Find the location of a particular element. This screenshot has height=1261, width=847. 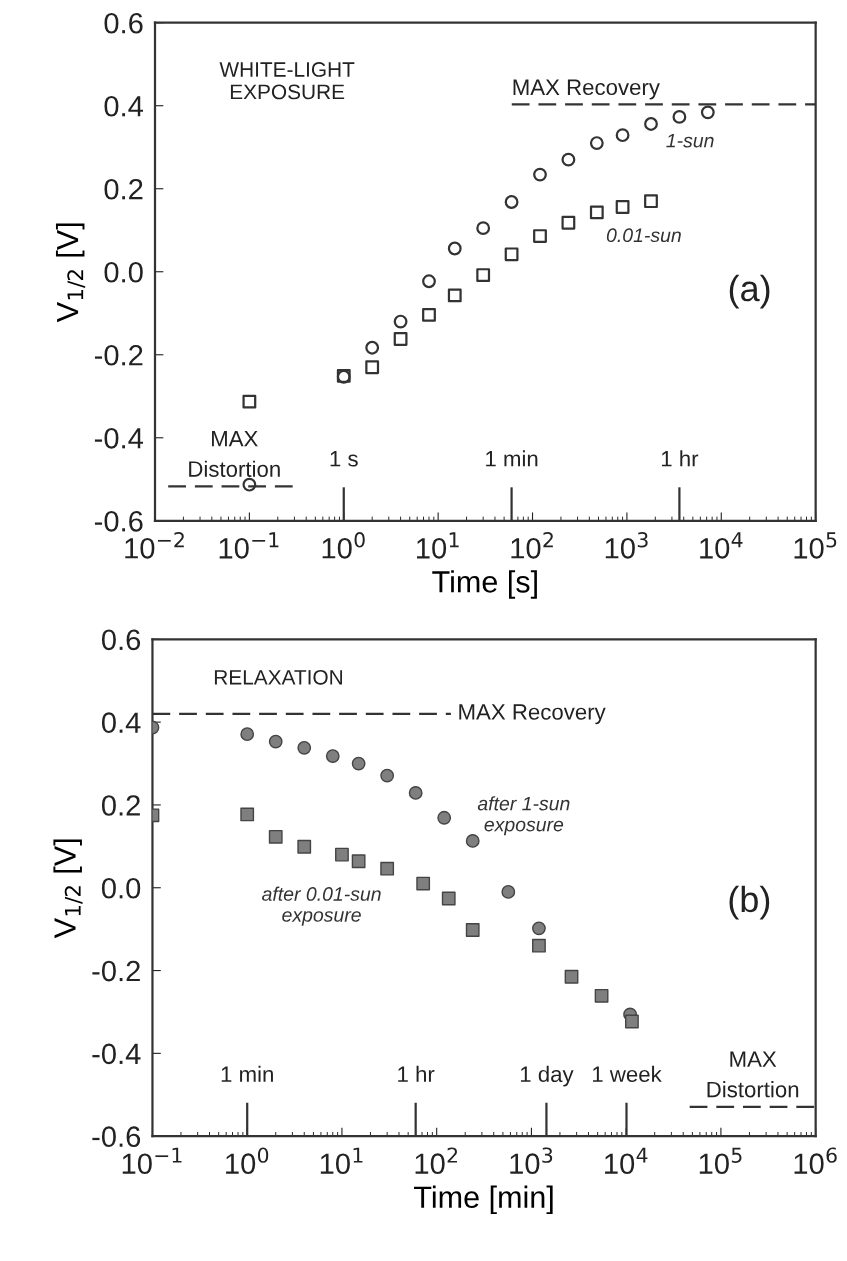

x-axis-title: Time [min] is located at coordinates (483, 1200).